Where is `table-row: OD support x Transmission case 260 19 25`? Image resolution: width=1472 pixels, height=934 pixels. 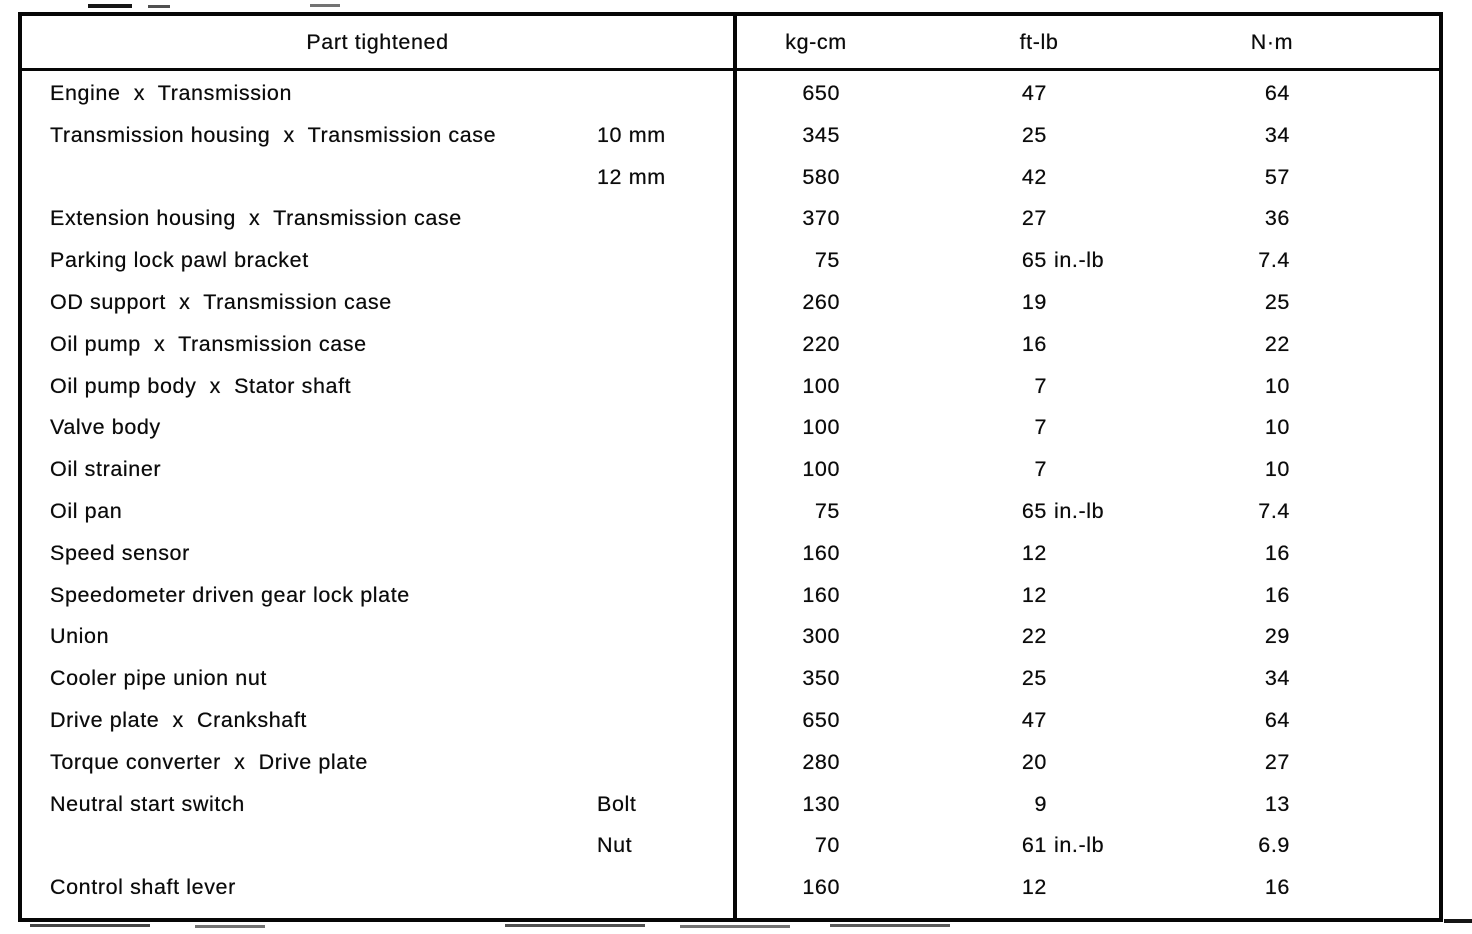 table-row: OD support x Transmission case 260 19 25 is located at coordinates (730, 303).